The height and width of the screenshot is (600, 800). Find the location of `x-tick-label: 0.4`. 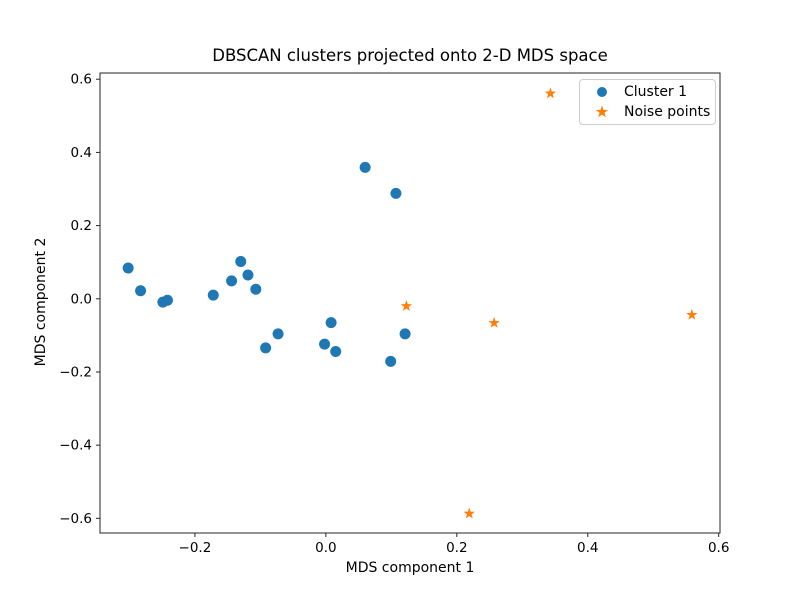

x-tick-label: 0.4 is located at coordinates (587, 548).